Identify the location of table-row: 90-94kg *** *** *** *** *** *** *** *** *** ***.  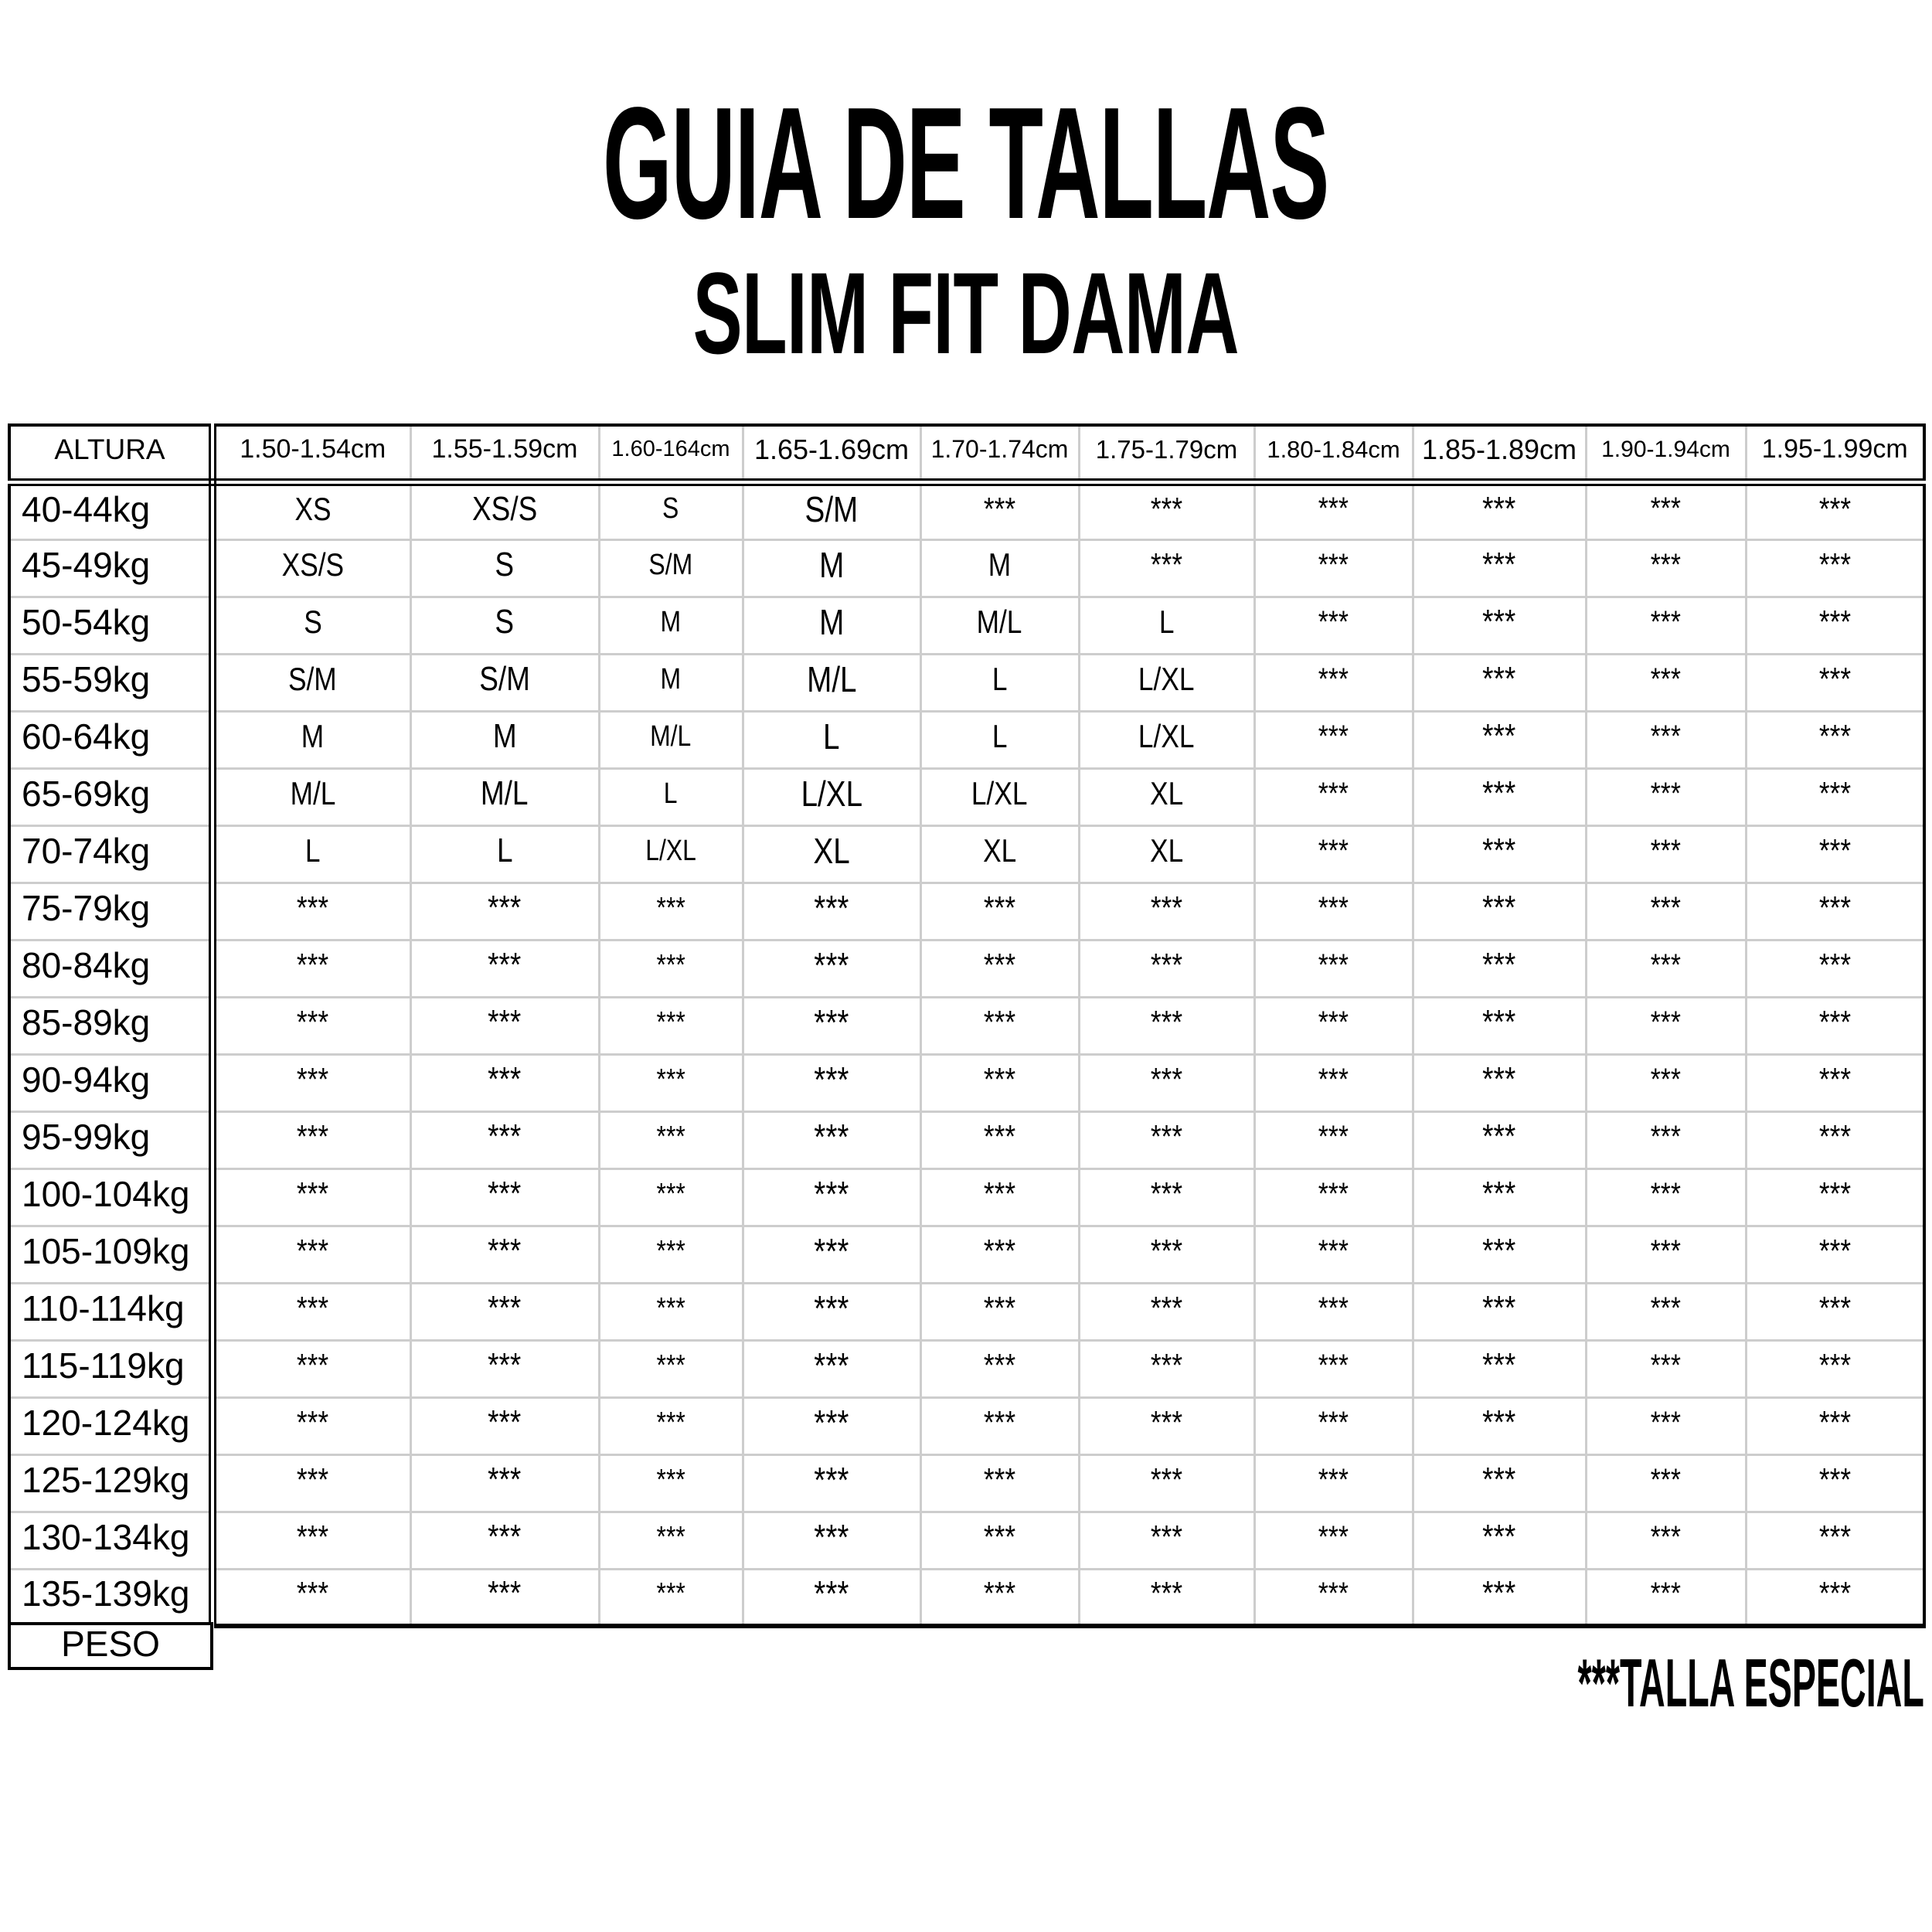
(967, 1083).